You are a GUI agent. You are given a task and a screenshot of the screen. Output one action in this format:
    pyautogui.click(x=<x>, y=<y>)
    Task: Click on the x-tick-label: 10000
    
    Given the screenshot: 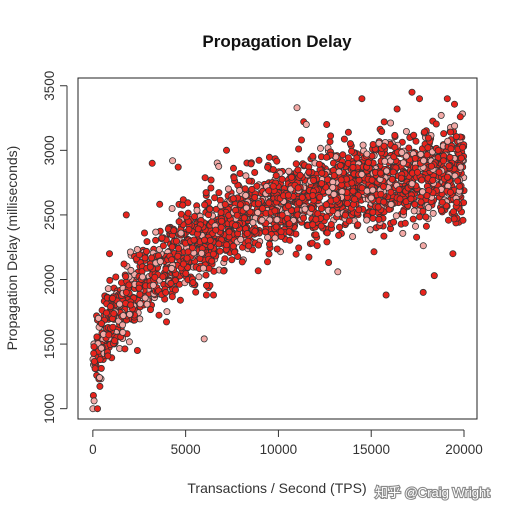 What is the action you would take?
    pyautogui.click(x=279, y=449)
    